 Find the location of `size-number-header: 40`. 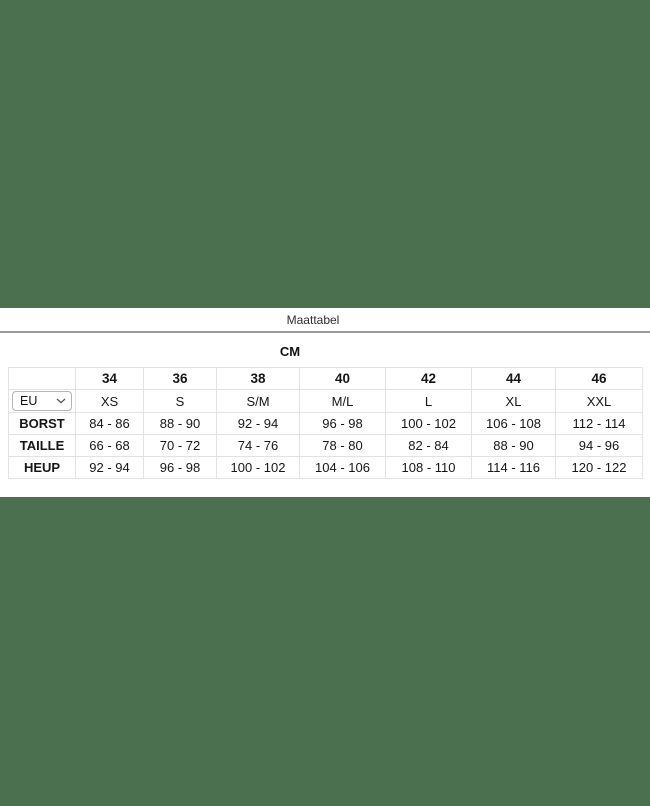

size-number-header: 40 is located at coordinates (342, 378).